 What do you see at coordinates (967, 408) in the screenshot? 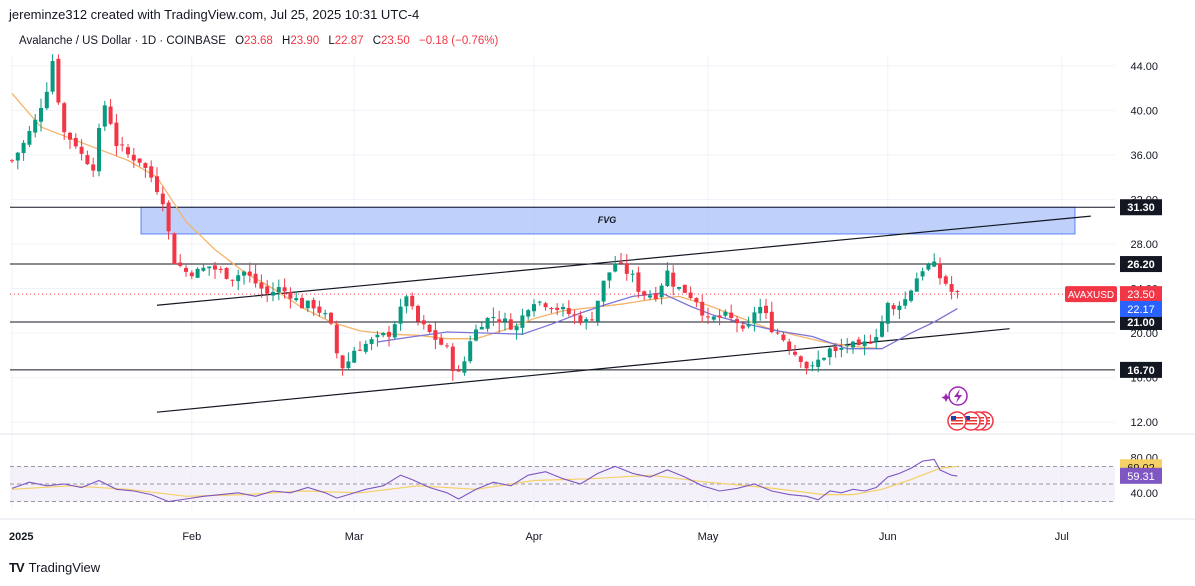
I see `event-icons` at bounding box center [967, 408].